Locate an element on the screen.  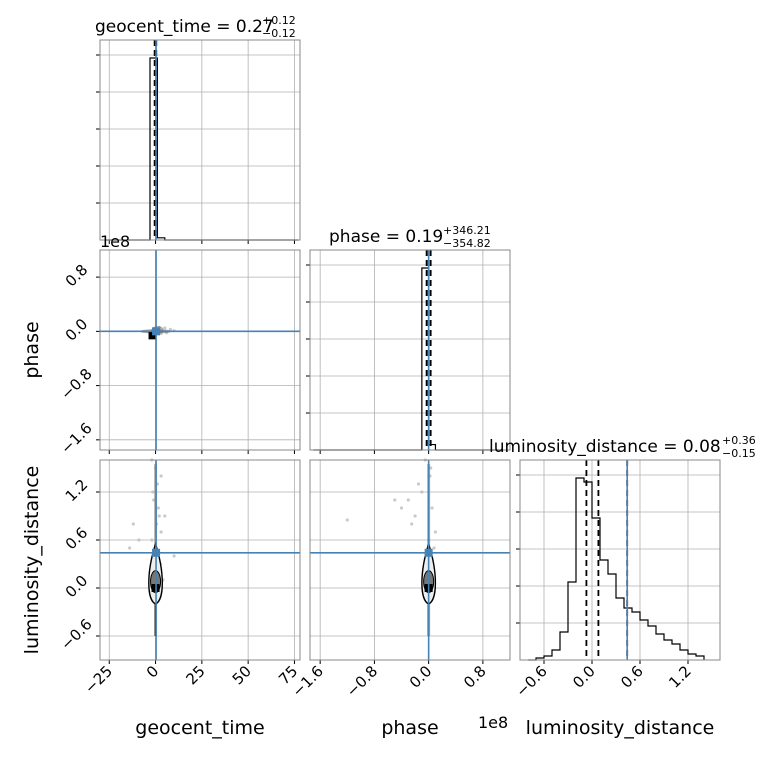
title-luminosity-distance-minus: −0.15 is located at coordinates (739, 453).